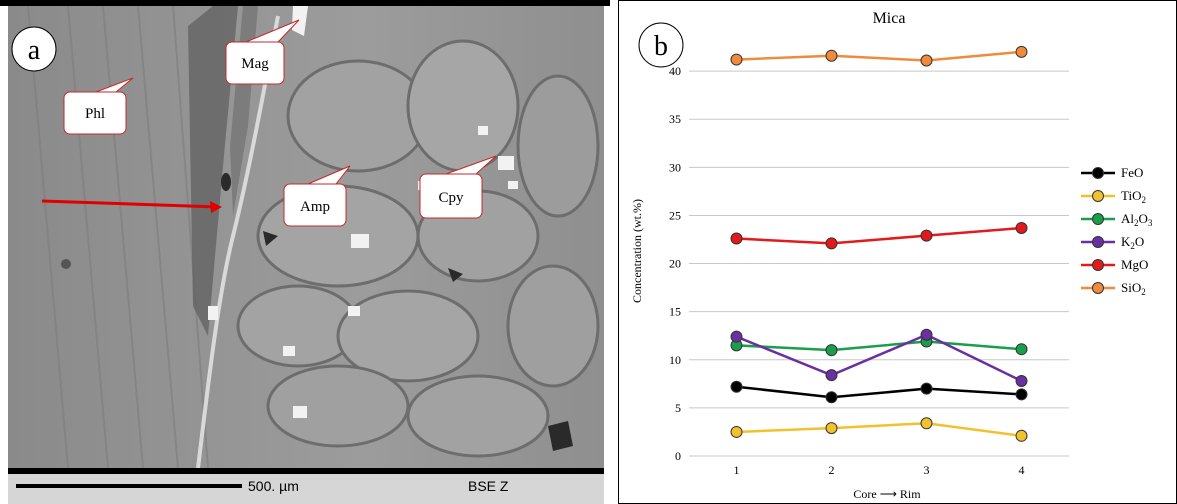 This screenshot has width=1177, height=504. Describe the element at coordinates (488, 486) in the screenshot. I see `detector-text: BSE Z` at that location.